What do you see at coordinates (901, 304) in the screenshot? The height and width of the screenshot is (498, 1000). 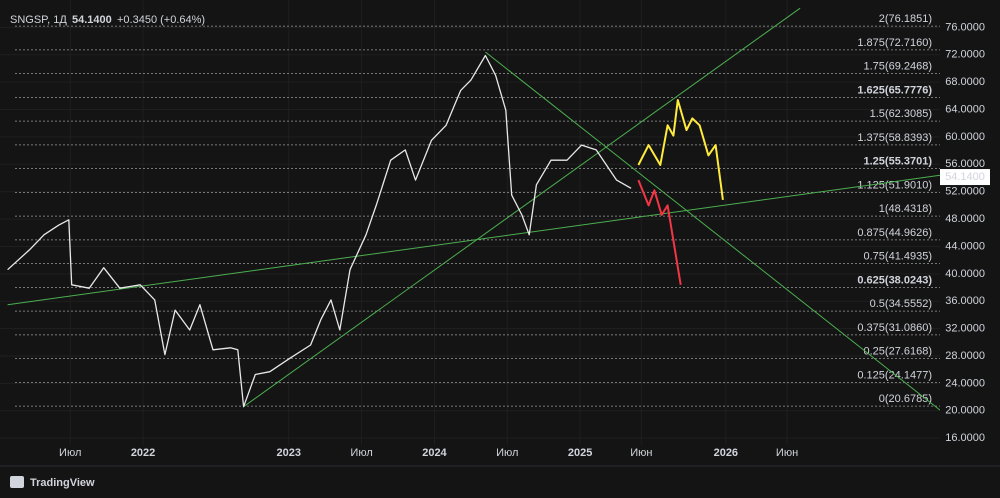 I see `fib-label: 0.5(34.5552)` at bounding box center [901, 304].